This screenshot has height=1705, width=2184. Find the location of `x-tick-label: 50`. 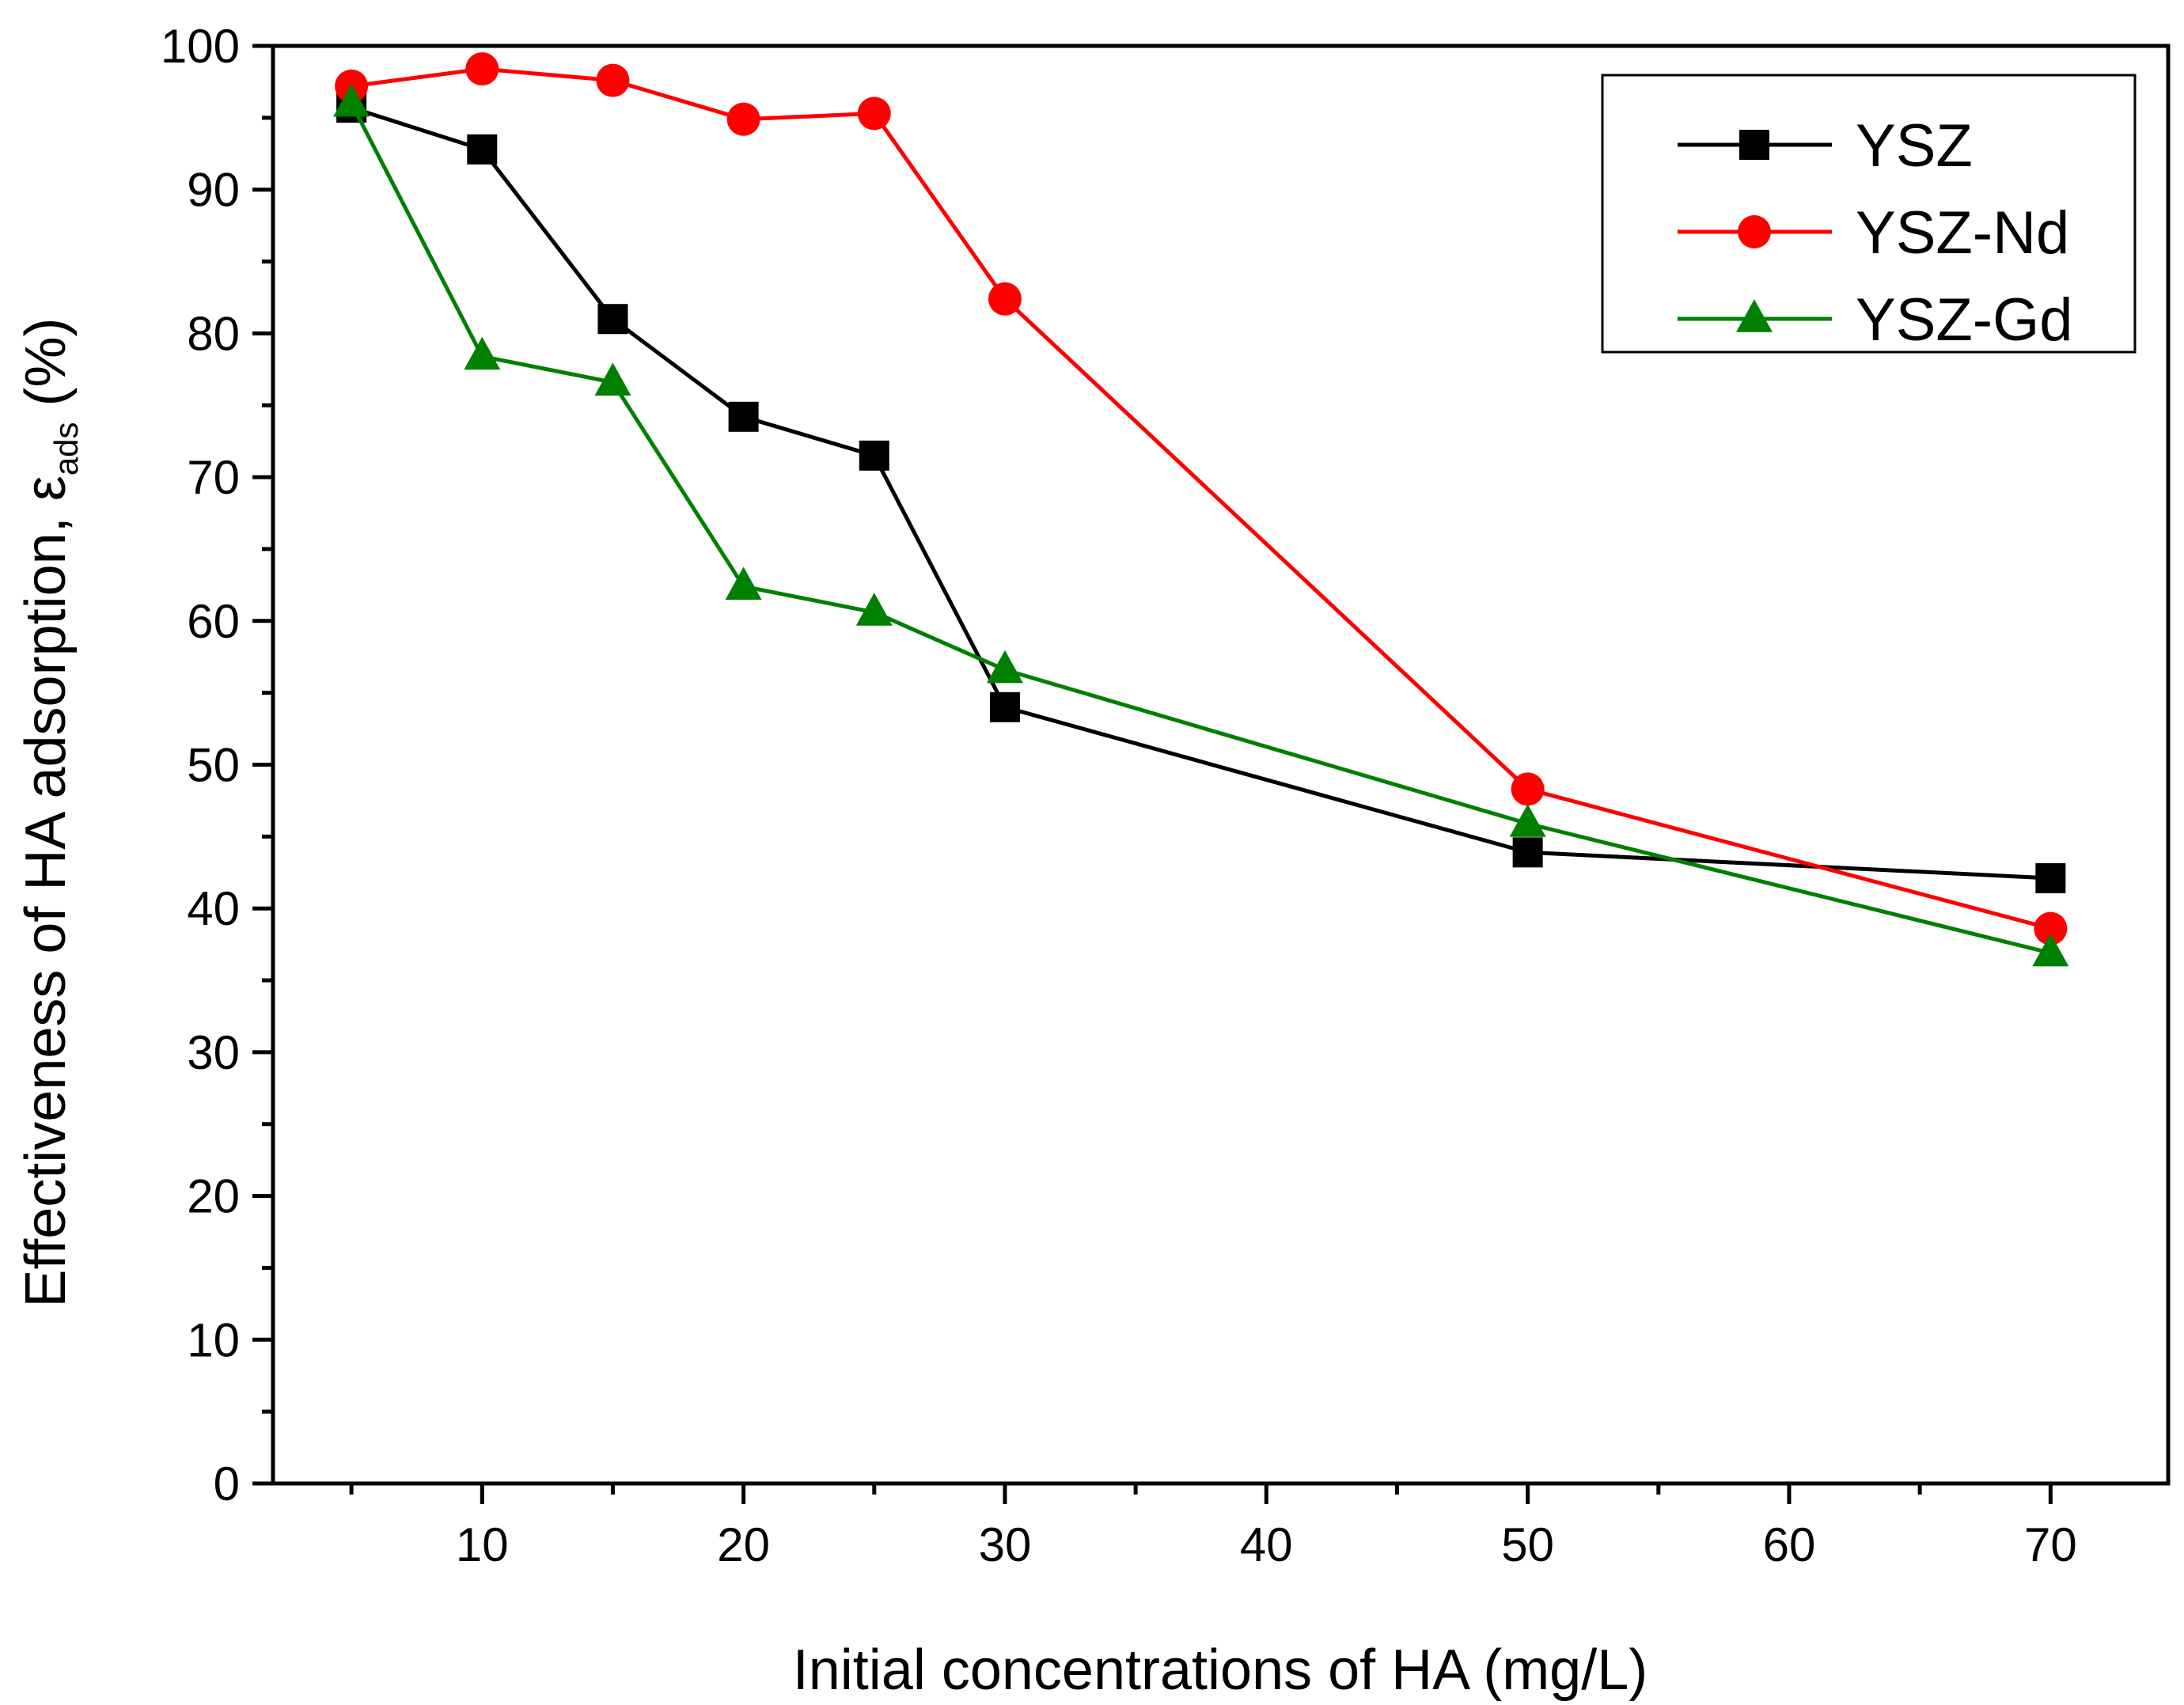

x-tick-label: 50 is located at coordinates (1527, 1544).